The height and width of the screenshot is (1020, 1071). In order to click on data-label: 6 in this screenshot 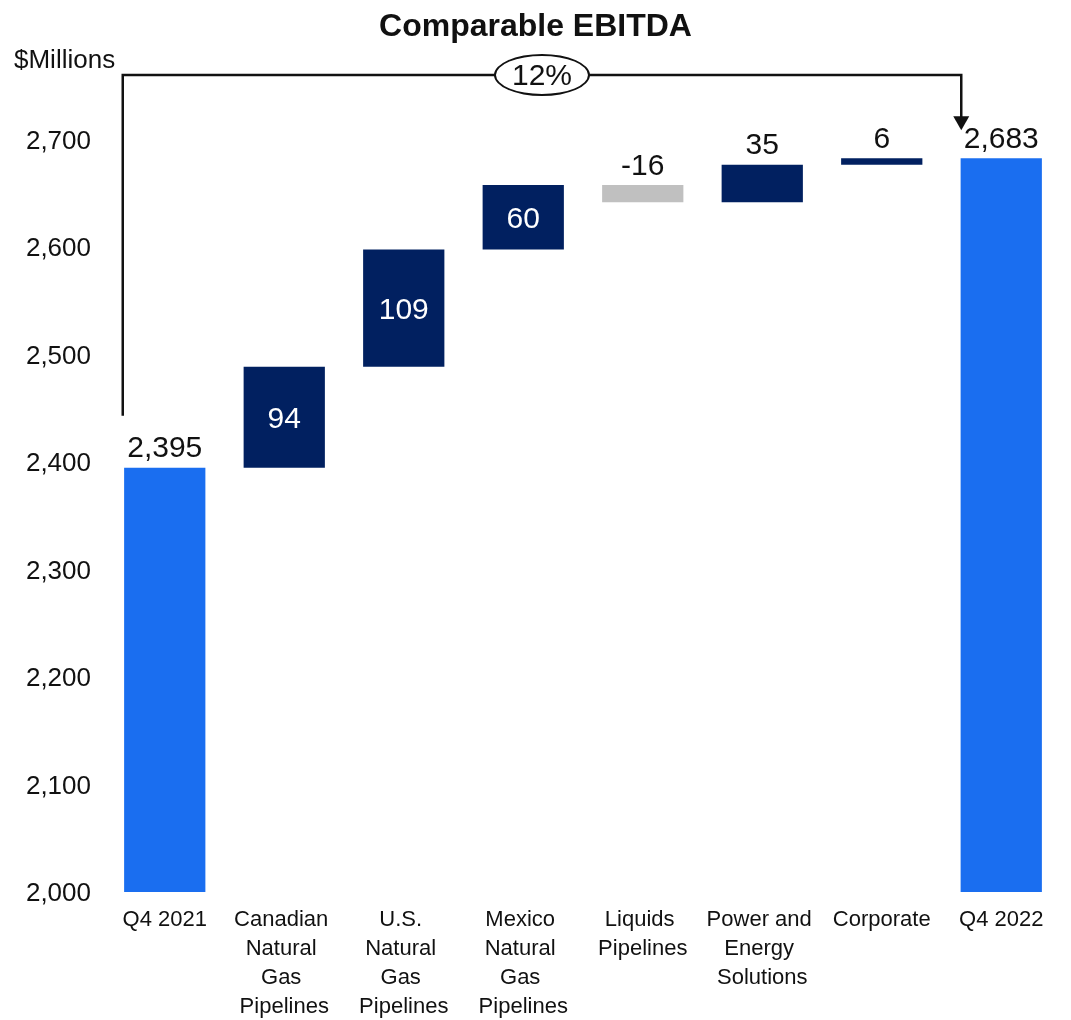, I will do `click(882, 137)`.